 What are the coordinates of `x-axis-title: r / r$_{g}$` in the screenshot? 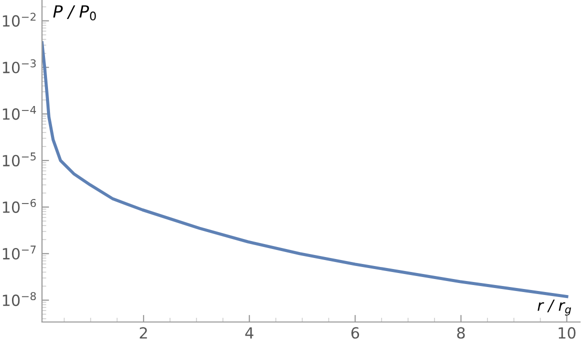 It's located at (555, 308).